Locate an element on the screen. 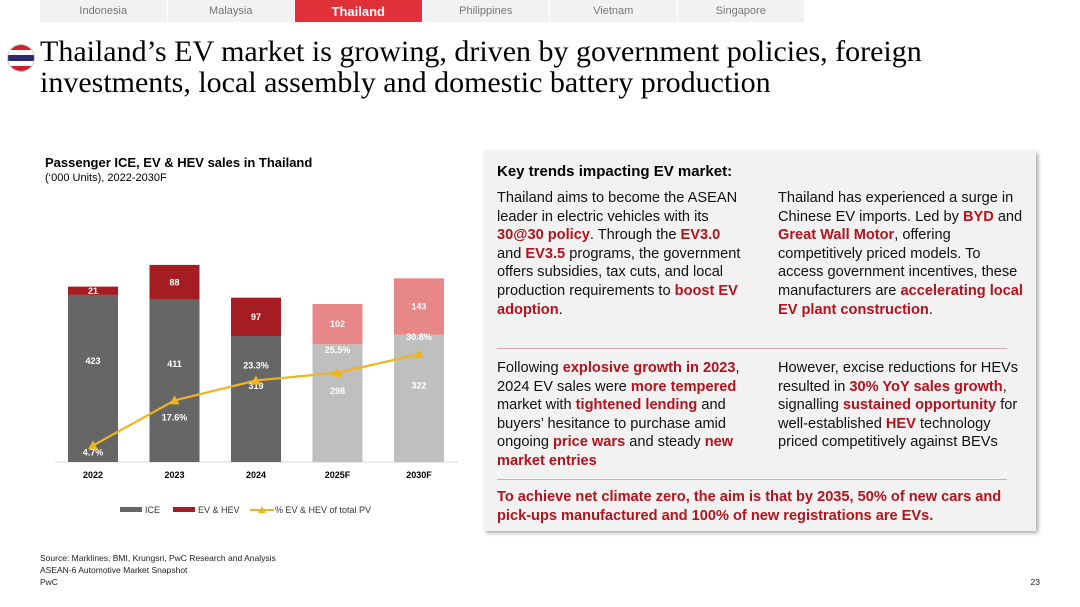 The width and height of the screenshot is (1080, 607). ev-hev-value-label: 102 is located at coordinates (337, 324).